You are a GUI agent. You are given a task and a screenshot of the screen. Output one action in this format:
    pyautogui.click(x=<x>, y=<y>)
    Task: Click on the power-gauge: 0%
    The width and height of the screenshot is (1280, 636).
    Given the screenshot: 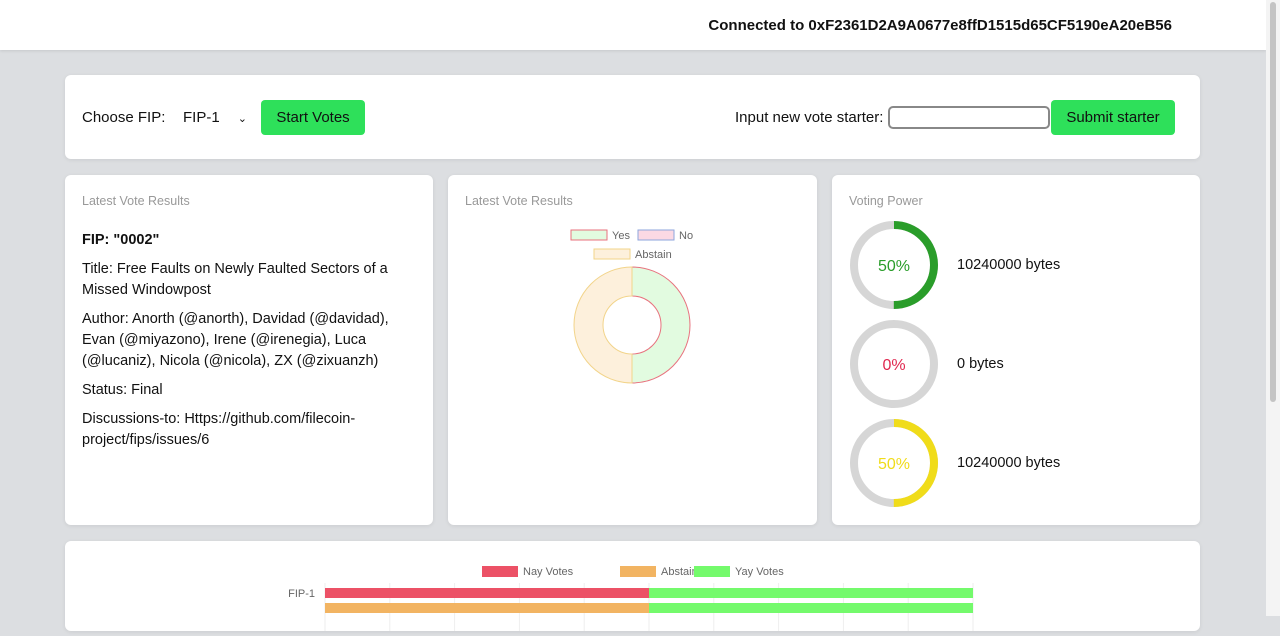 What is the action you would take?
    pyautogui.click(x=894, y=366)
    